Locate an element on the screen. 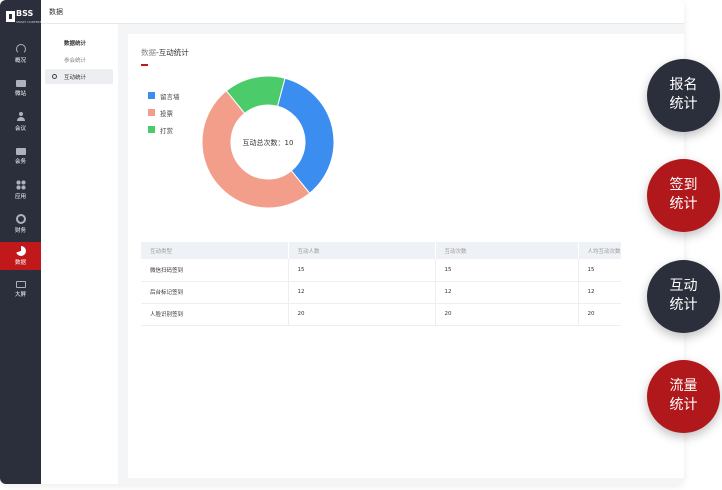 The image size is (722, 490). fab-line1: 流量 is located at coordinates (683, 386).